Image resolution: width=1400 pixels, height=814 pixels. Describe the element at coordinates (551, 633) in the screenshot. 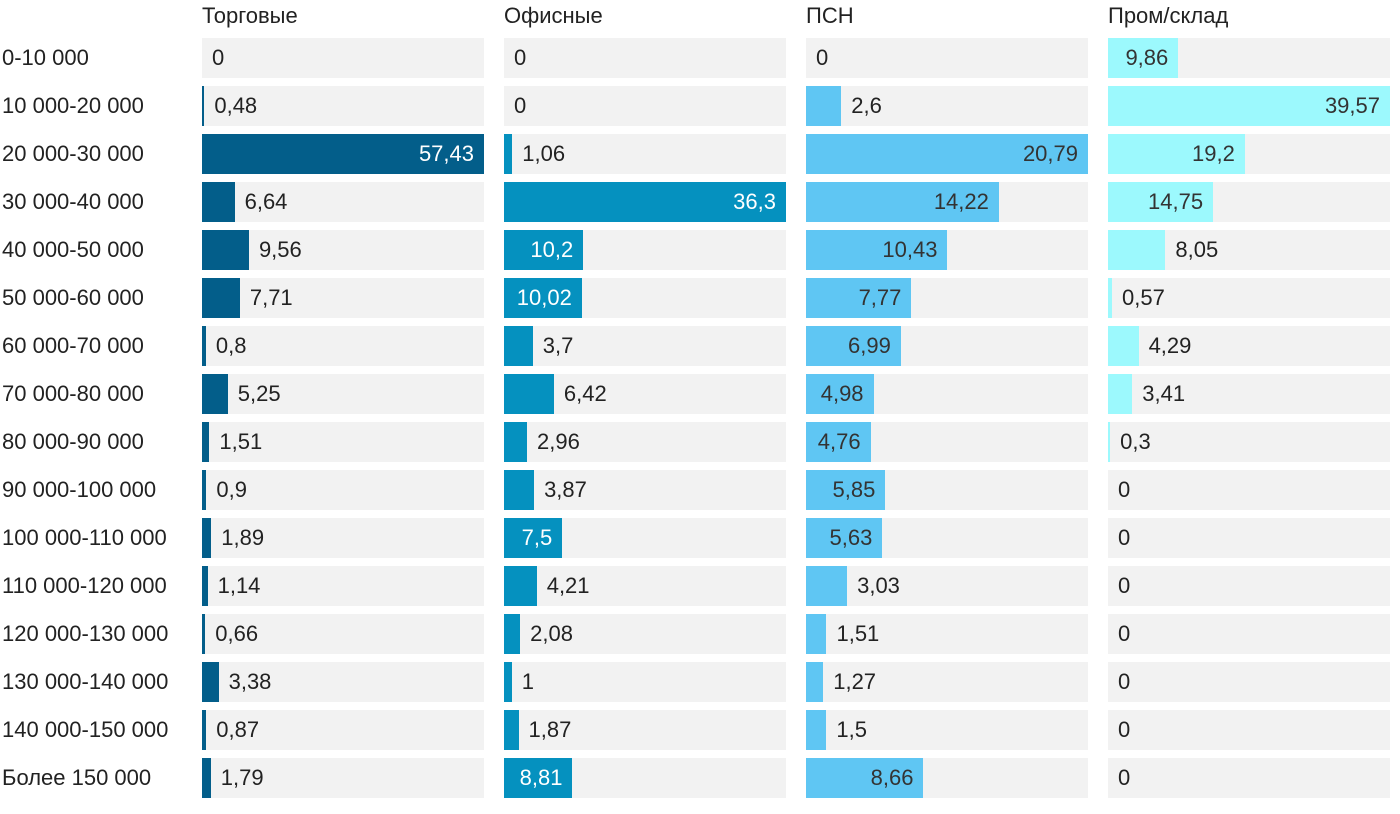

I see `data-label: 2,08` at that location.